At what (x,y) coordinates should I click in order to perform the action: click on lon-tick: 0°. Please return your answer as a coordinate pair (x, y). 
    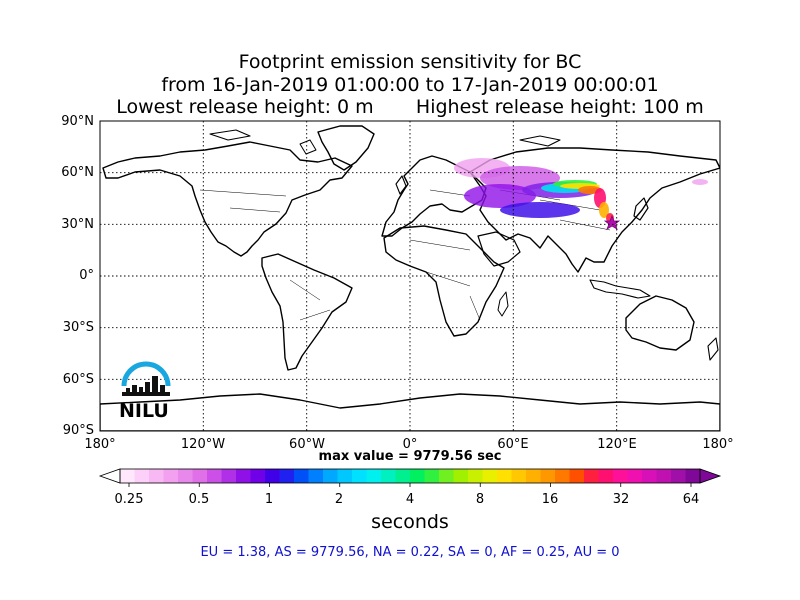
    Looking at the image, I should click on (410, 444).